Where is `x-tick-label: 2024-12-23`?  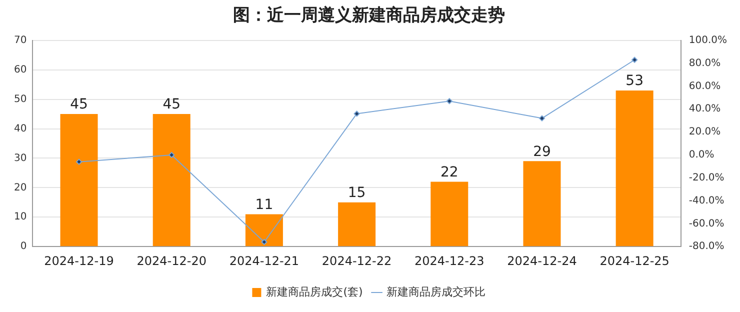
x-tick-label: 2024-12-23 is located at coordinates (449, 261).